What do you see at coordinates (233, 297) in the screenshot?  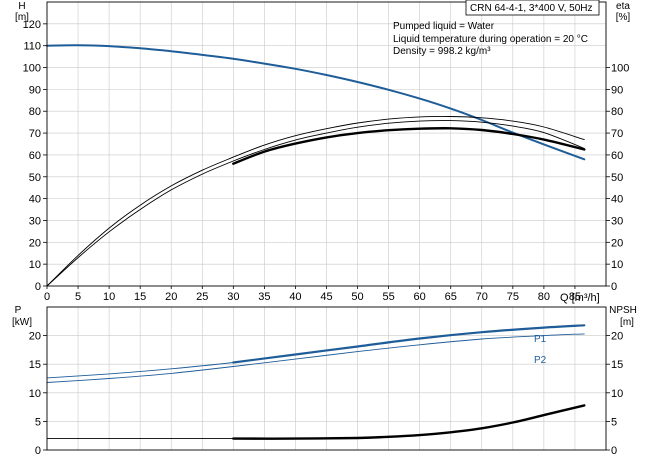 I see `x-tick-label: 30` at bounding box center [233, 297].